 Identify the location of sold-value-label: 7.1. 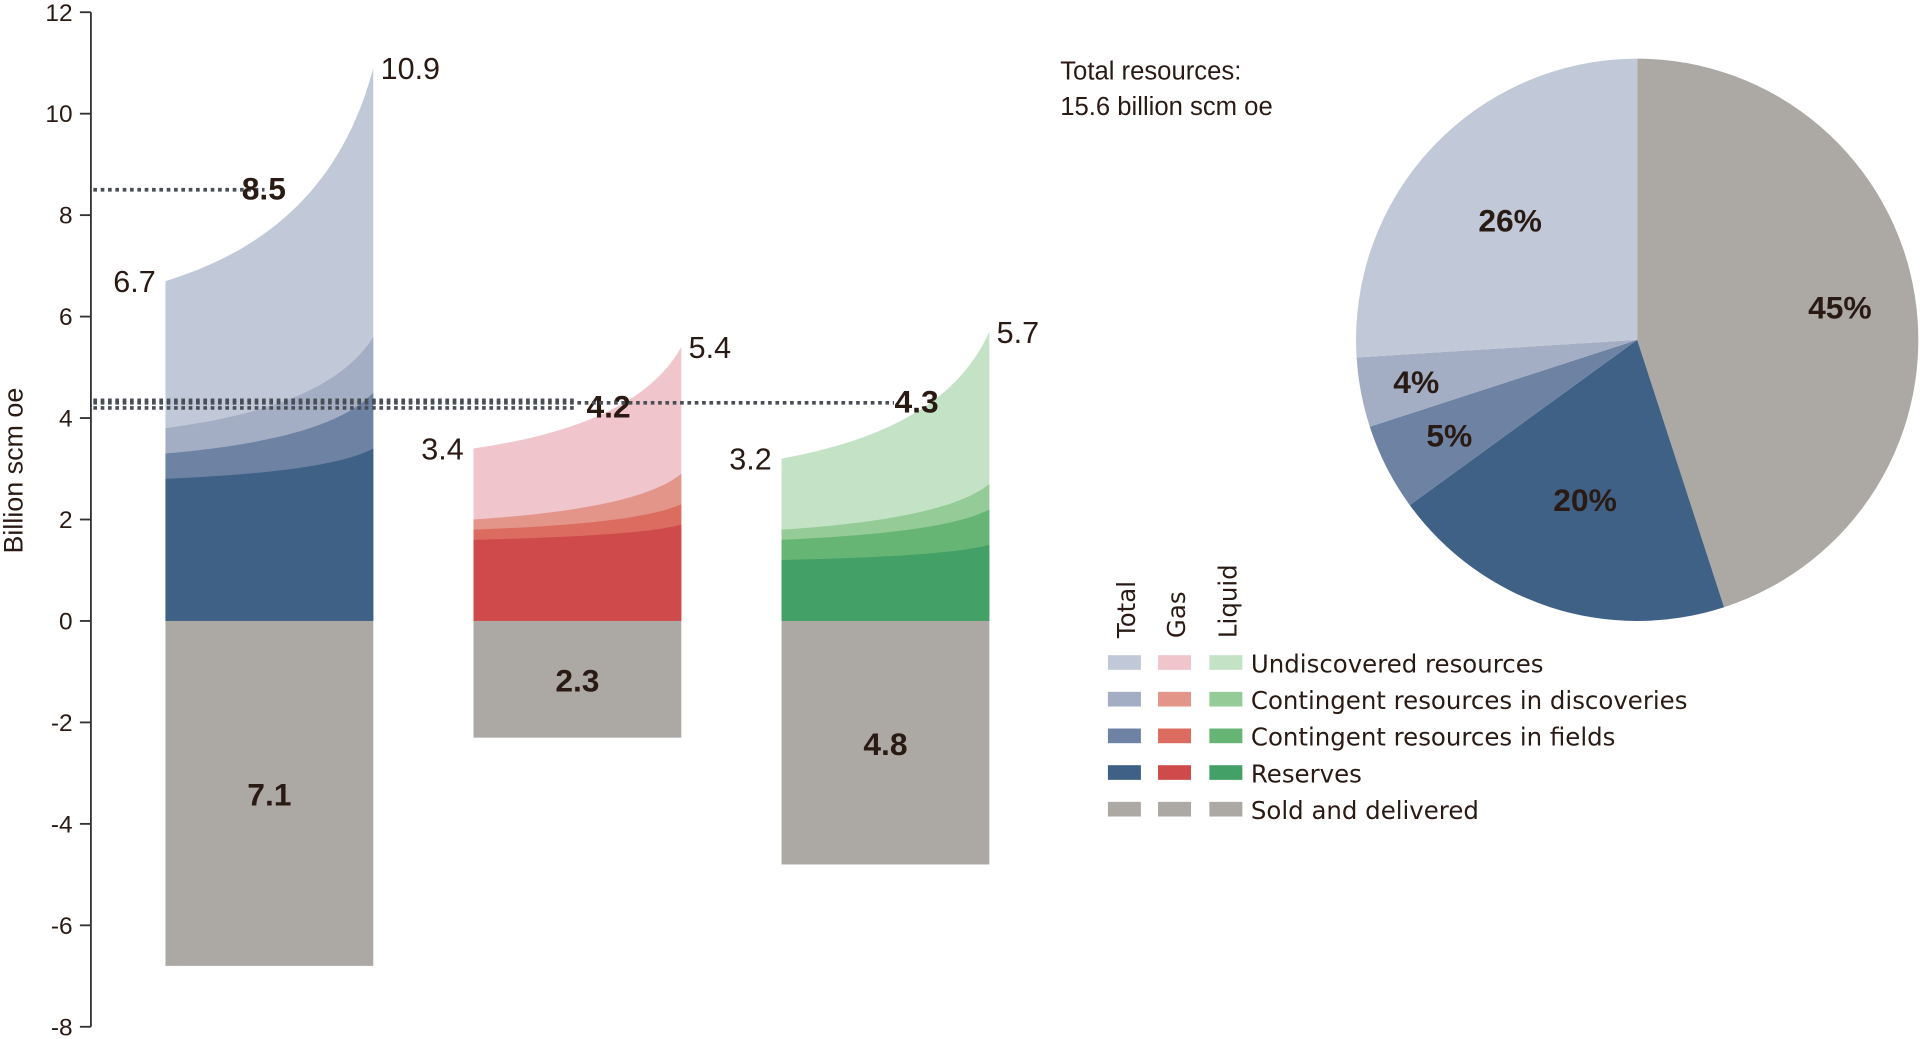
(269, 795).